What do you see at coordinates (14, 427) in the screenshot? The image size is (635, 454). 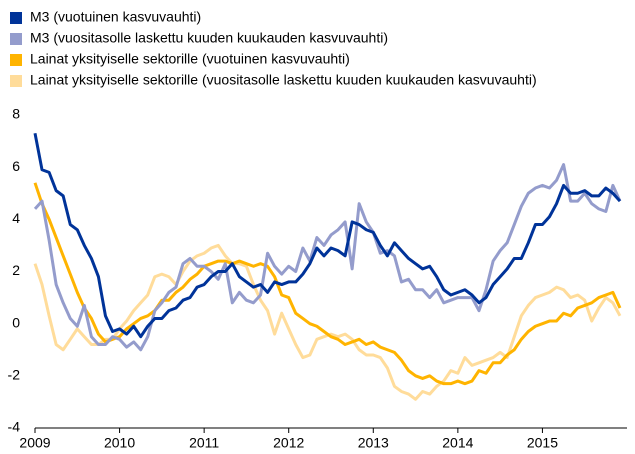 I see `y-tick-label: -4` at bounding box center [14, 427].